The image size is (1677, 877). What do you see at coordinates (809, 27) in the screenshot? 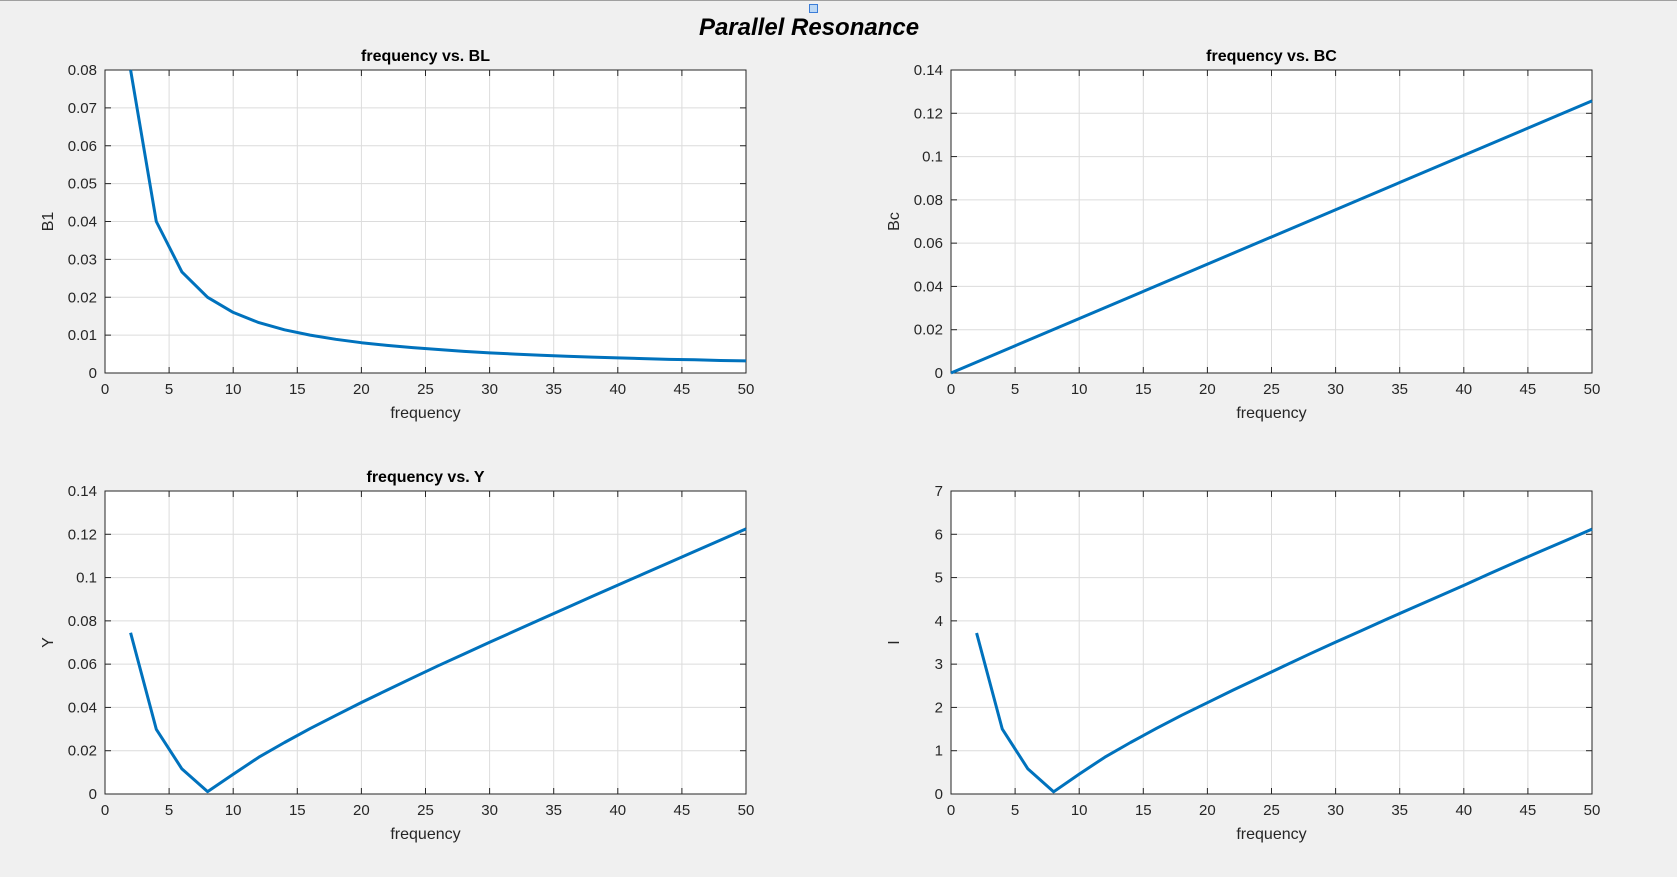
I see `figure-title: Parallel Resonance` at bounding box center [809, 27].